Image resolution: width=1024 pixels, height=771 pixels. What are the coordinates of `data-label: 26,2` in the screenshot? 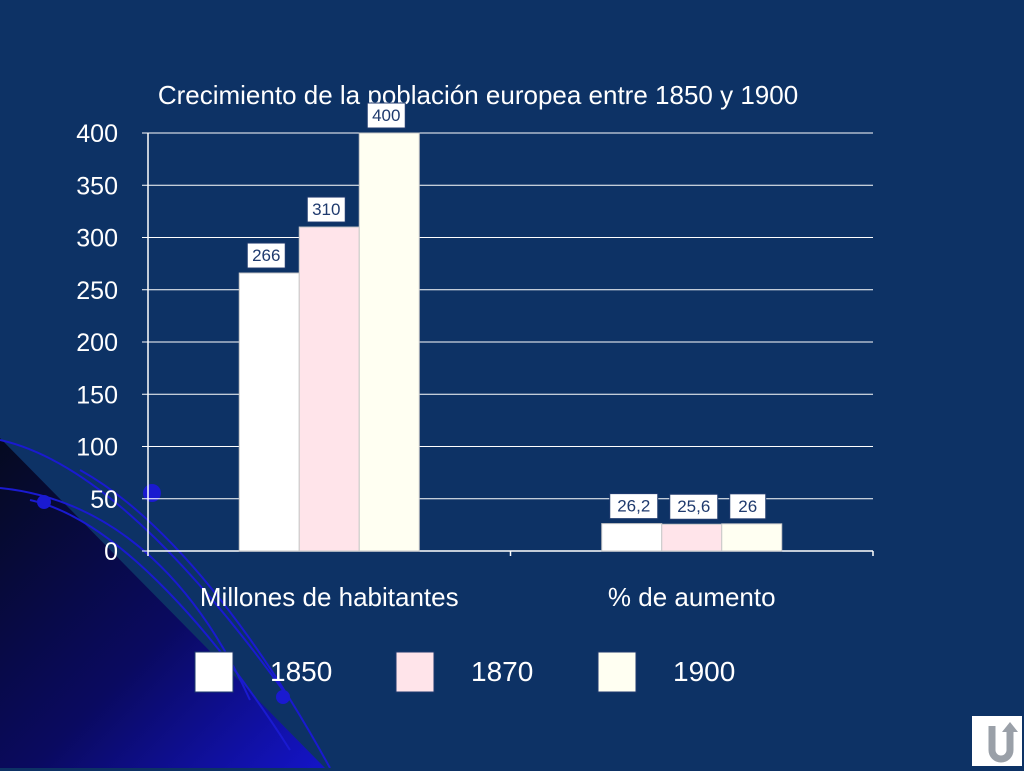 It's located at (633, 506).